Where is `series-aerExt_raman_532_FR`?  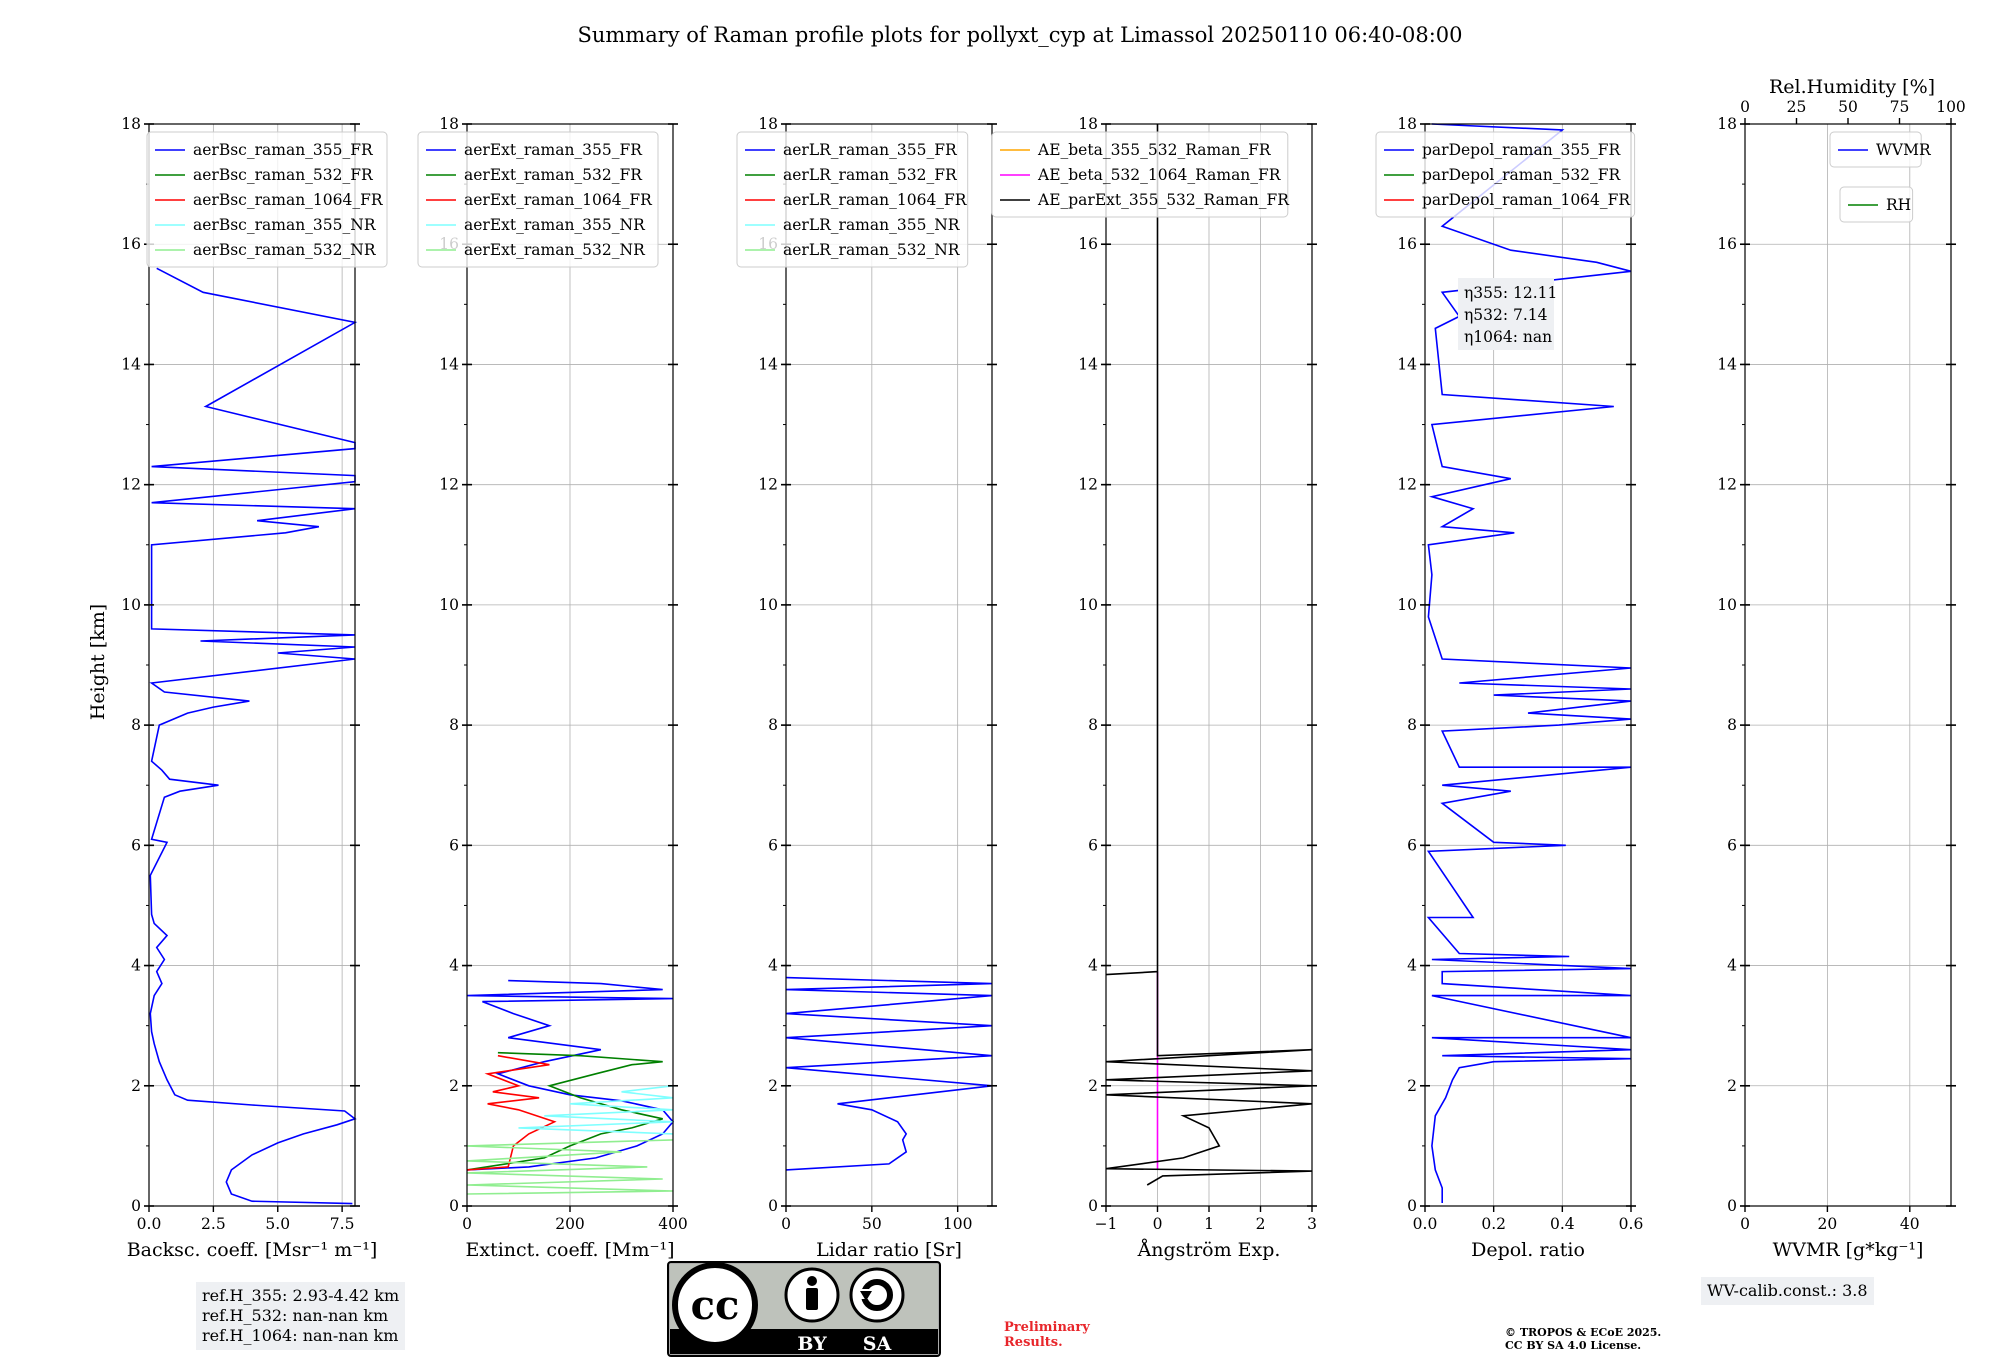
series-aerExt_raman_532_FR is located at coordinates (564, 1111).